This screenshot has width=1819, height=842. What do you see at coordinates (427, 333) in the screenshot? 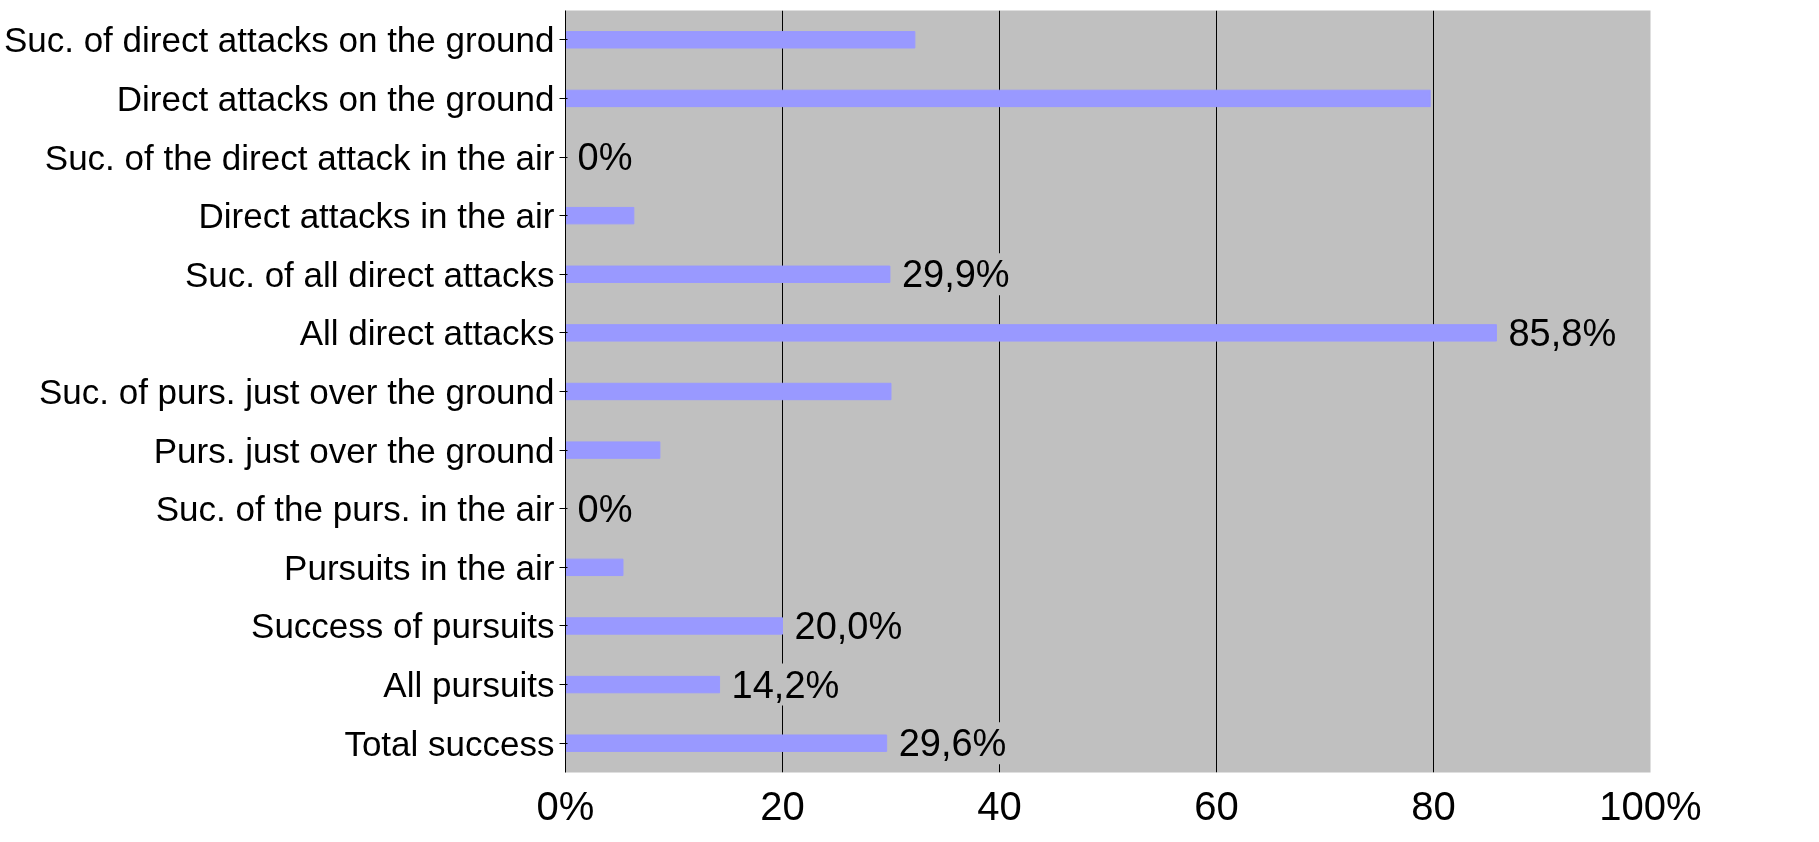
I see `y-tick-label: All direct attacks` at bounding box center [427, 333].